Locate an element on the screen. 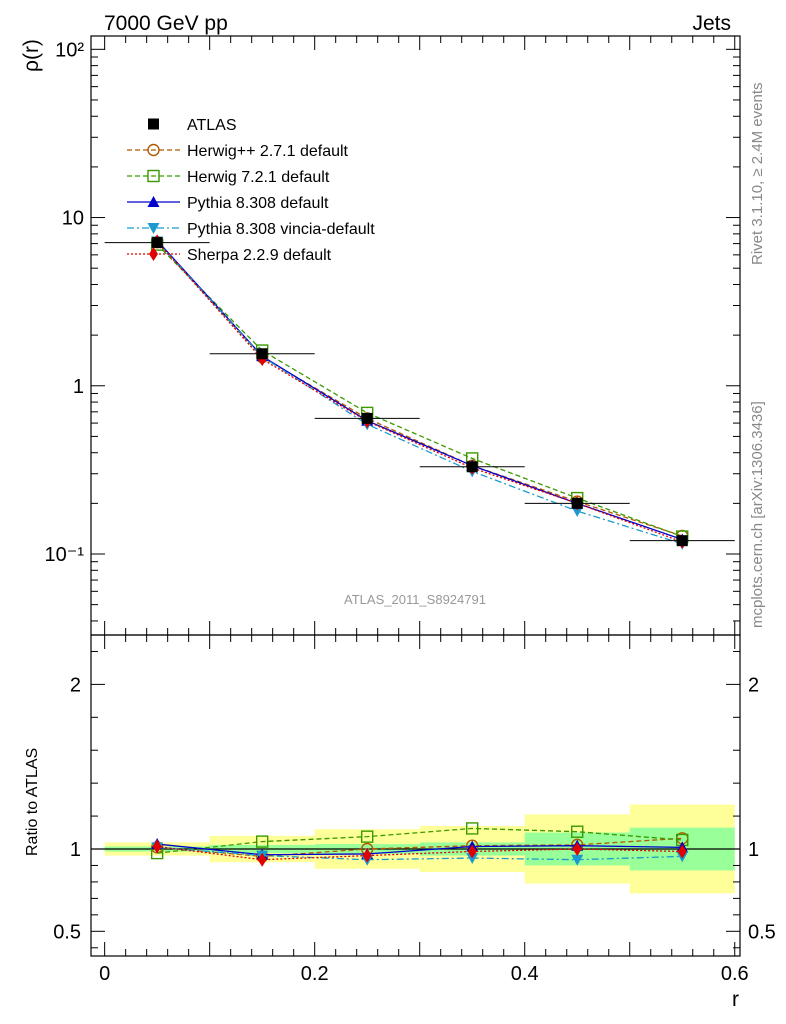  legend-item: Pythia 8.308 default is located at coordinates (228, 203).